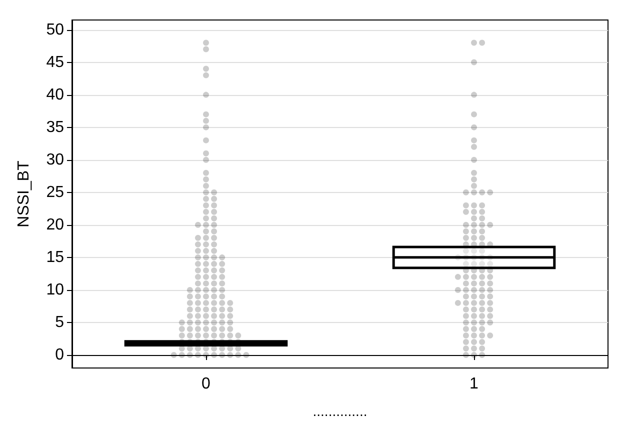  I want to click on y-tick-label: 15, so click(55, 257).